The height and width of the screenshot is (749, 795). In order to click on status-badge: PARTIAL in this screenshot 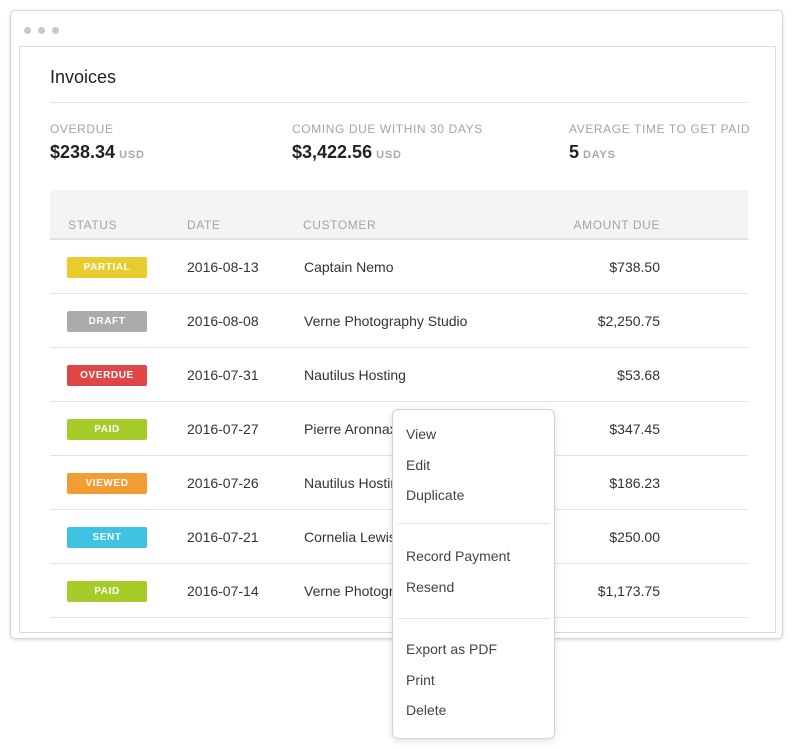, I will do `click(107, 267)`.